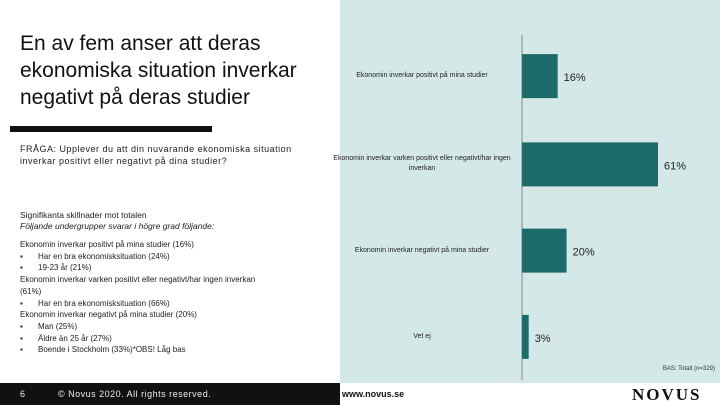 Image resolution: width=720 pixels, height=405 pixels. Describe the element at coordinates (584, 253) in the screenshot. I see `value-label: 20%` at that location.